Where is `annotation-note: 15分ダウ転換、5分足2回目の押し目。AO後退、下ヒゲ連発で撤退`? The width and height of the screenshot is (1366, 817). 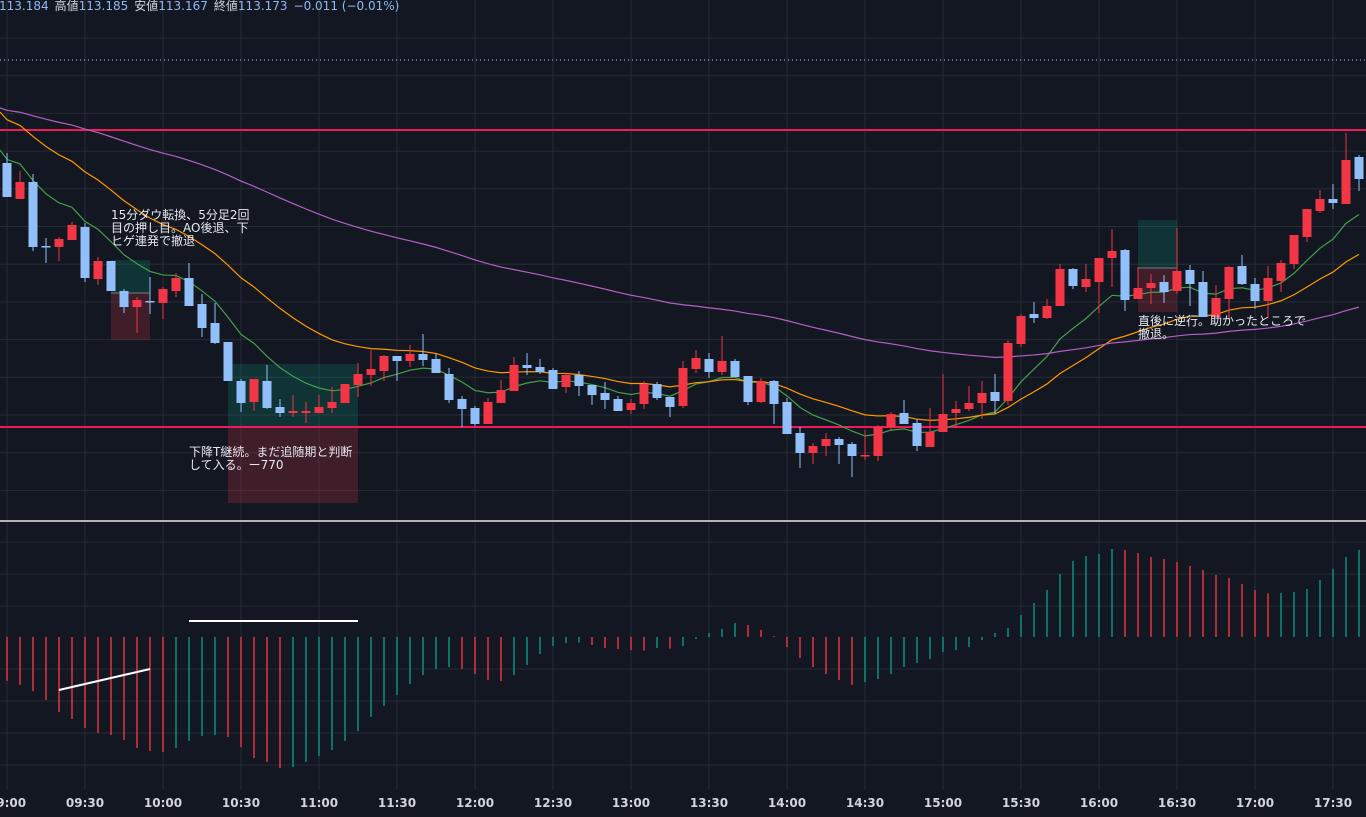
annotation-note: 15分ダウ転換、5分足2回目の押し目。AO後退、下ヒゲ連発で撤退 is located at coordinates (180, 227).